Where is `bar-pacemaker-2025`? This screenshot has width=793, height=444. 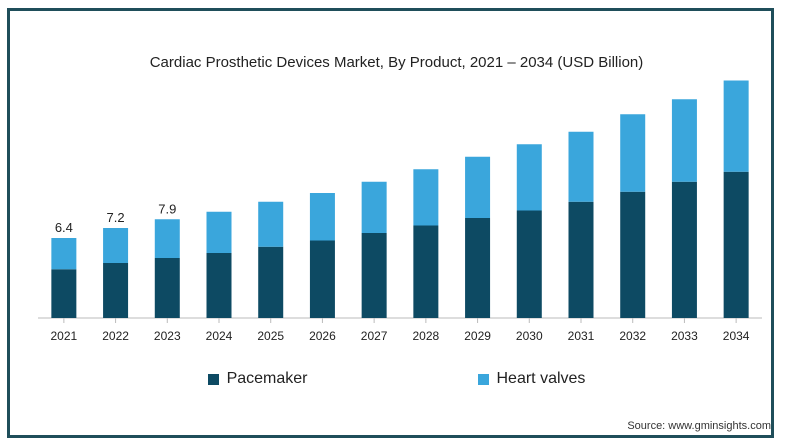 bar-pacemaker-2025 is located at coordinates (271, 282).